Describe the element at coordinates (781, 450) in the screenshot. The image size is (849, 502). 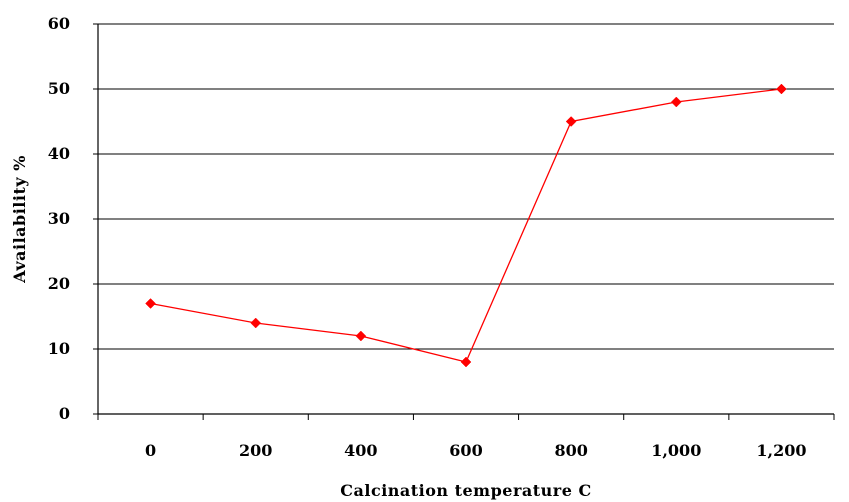
I see `x-tick-label: 1,200` at that location.